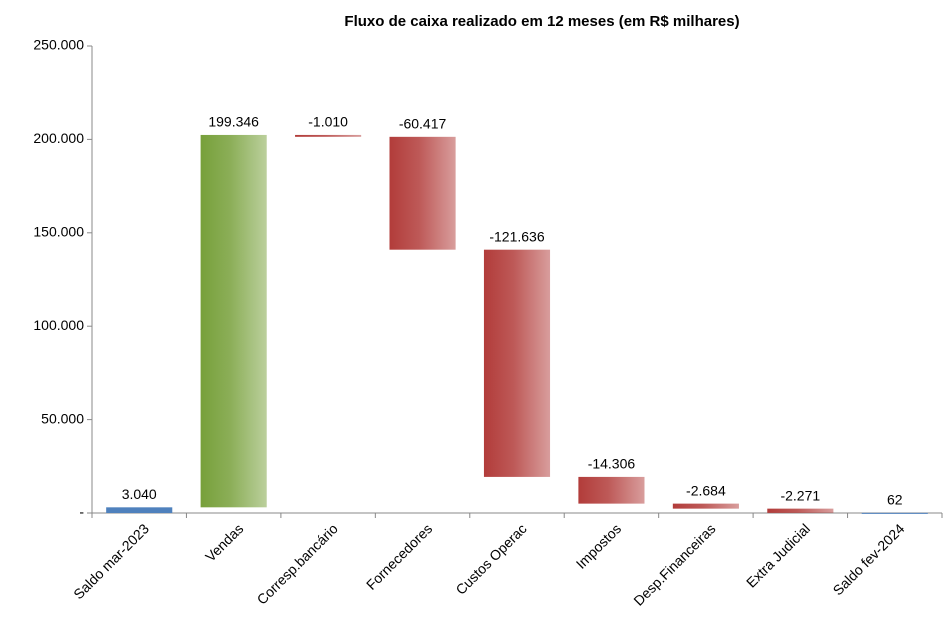  What do you see at coordinates (399, 556) in the screenshot?
I see `x-tick-label: Fornecedores` at bounding box center [399, 556].